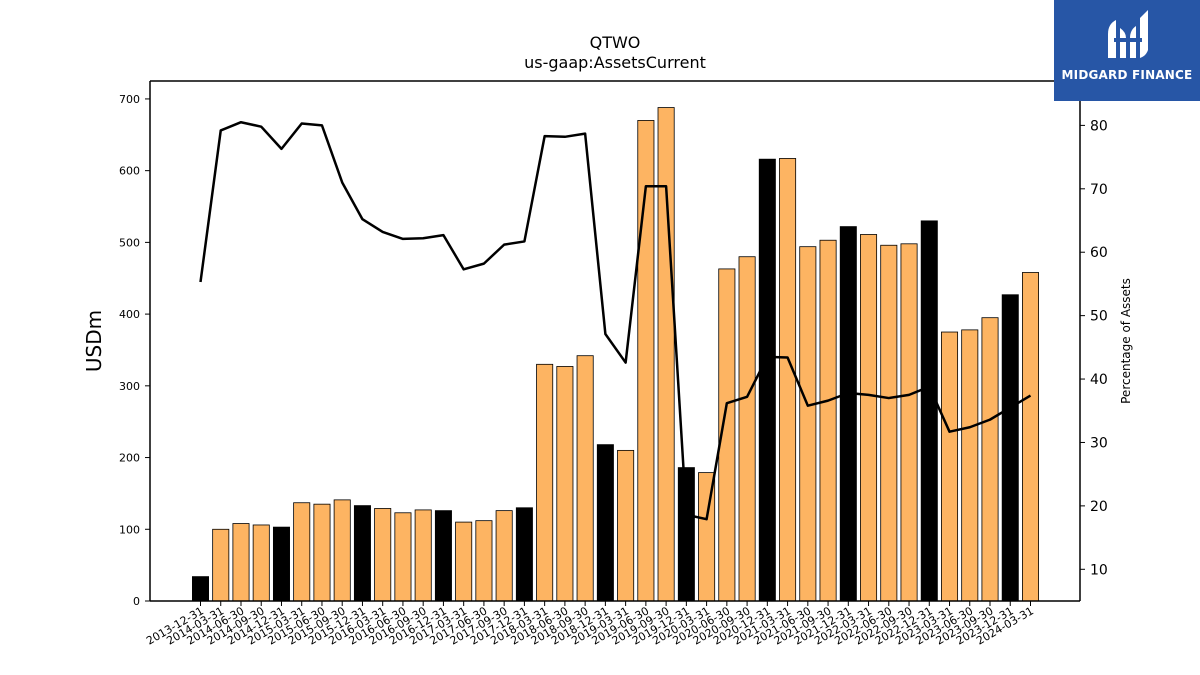  Describe the element at coordinates (1099, 507) in the screenshot. I see `y2-tick-label: 20` at that location.